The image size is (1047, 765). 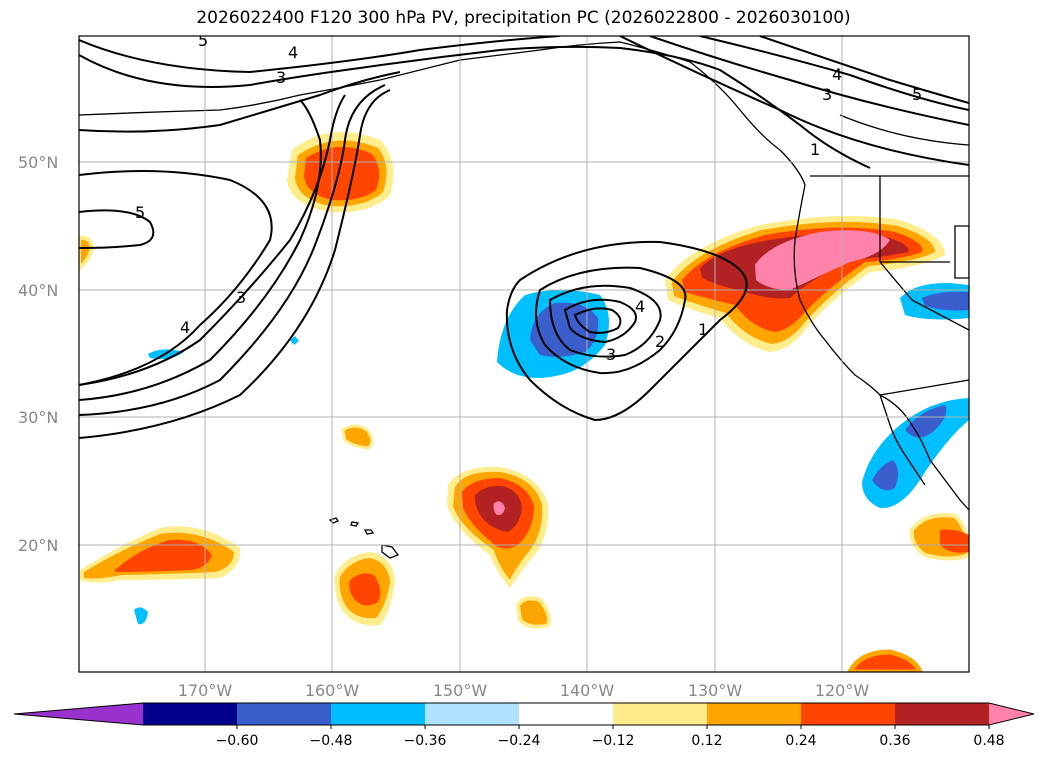 What do you see at coordinates (237, 741) in the screenshot?
I see `colorbar-label: −0.60` at bounding box center [237, 741].